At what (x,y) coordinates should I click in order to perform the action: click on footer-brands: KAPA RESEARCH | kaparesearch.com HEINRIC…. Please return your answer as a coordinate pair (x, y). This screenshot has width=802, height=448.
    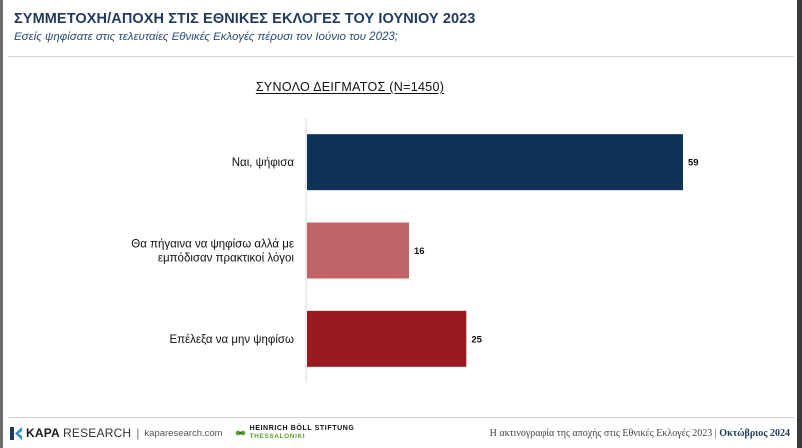
    Looking at the image, I should click on (182, 433).